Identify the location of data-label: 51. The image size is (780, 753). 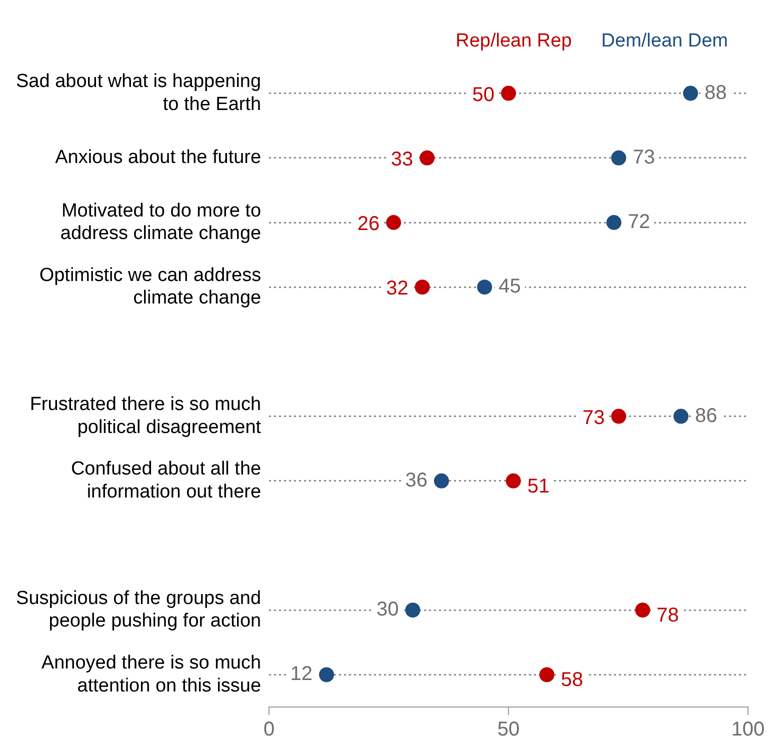
(538, 486).